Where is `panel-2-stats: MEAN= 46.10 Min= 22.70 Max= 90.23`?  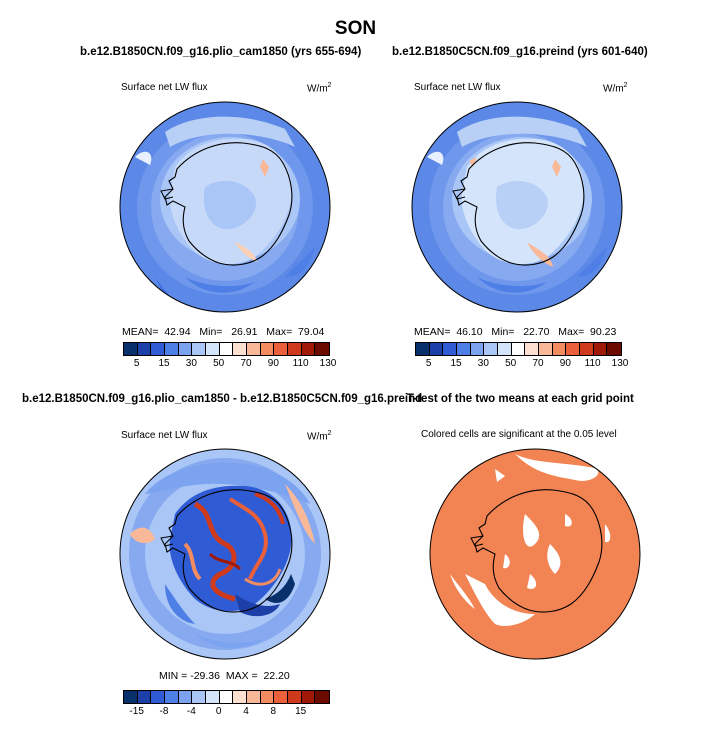 panel-2-stats: MEAN= 46.10 Min= 22.70 Max= 90.23 is located at coordinates (515, 332).